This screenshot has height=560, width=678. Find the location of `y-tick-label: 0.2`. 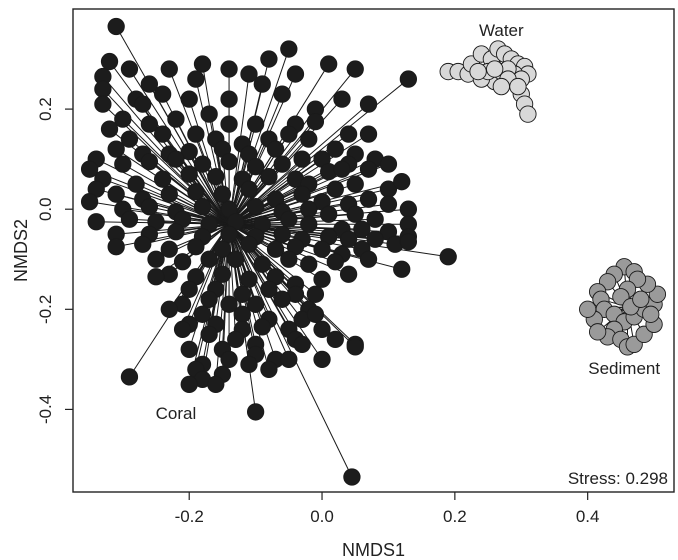

y-tick-label: 0.2 is located at coordinates (45, 109).